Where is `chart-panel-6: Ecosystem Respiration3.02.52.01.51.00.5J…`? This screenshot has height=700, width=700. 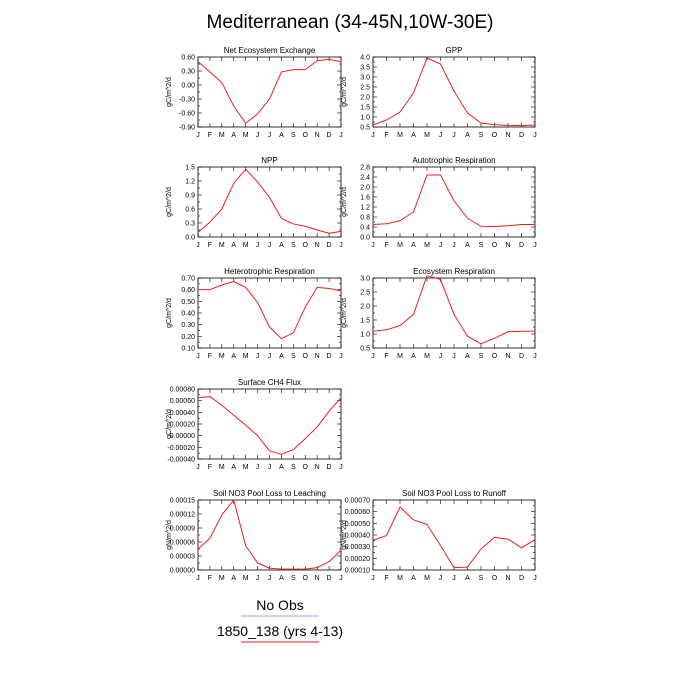
chart-panel-6: Ecosystem Respiration3.02.52.01.51.00.5J… is located at coordinates (439, 313).